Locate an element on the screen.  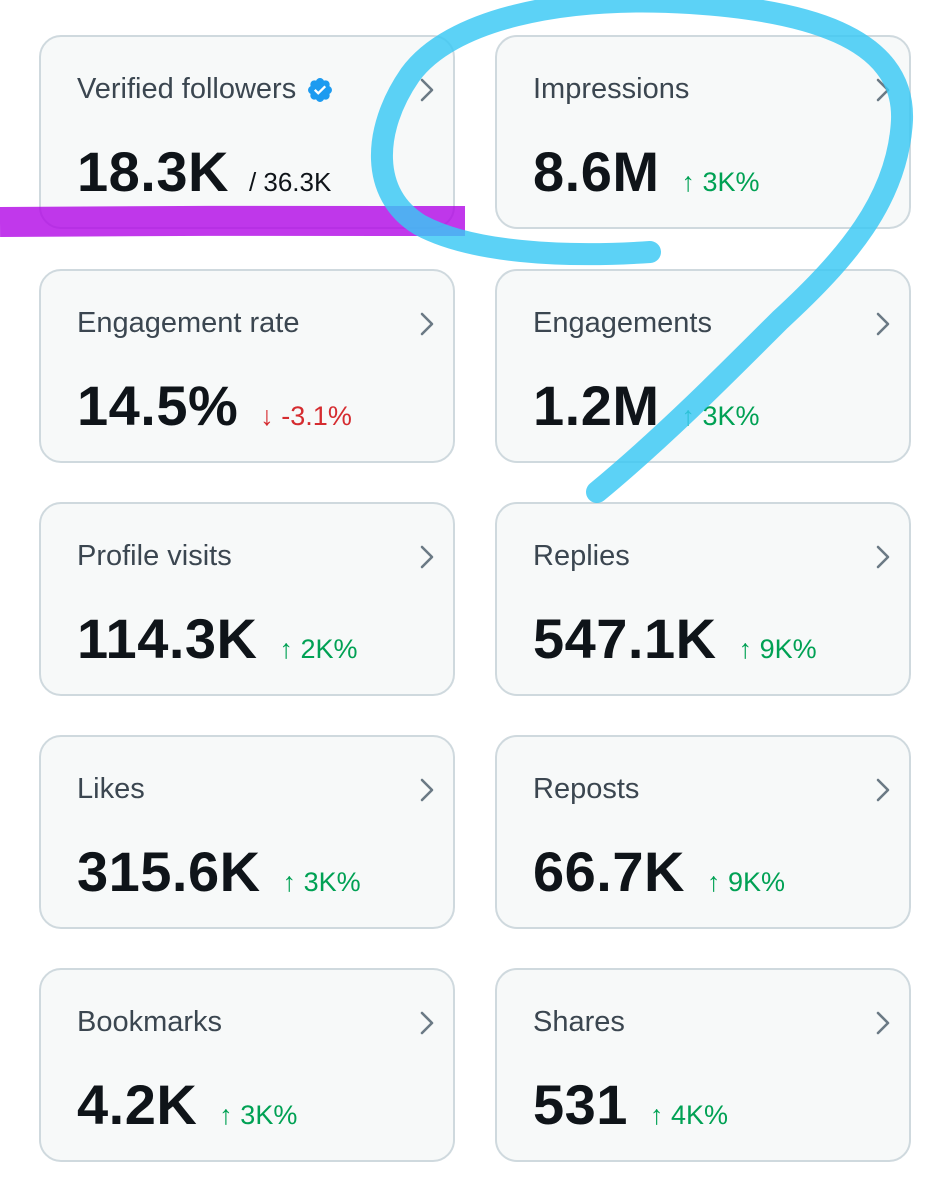
card-shares: Shares 531 ↑ 4K% is located at coordinates (703, 1065).